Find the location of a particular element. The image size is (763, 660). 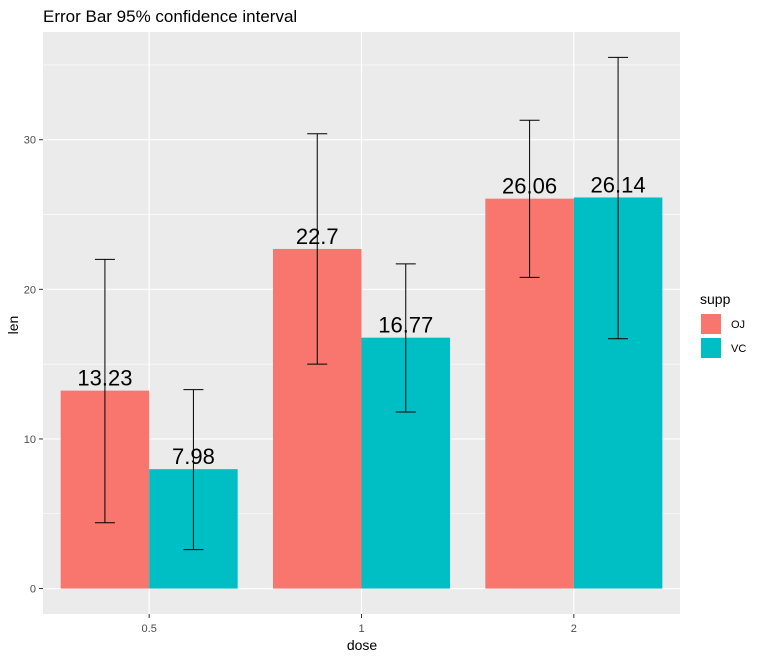

data-label: 26.06 is located at coordinates (529, 186).